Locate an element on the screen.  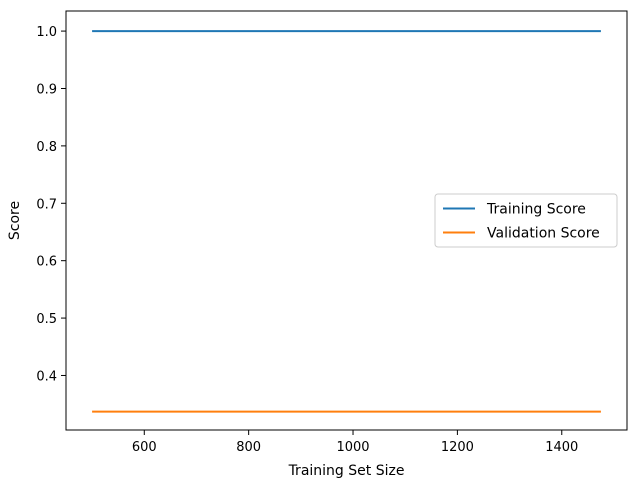
x-tick-label: 800 is located at coordinates (248, 447).